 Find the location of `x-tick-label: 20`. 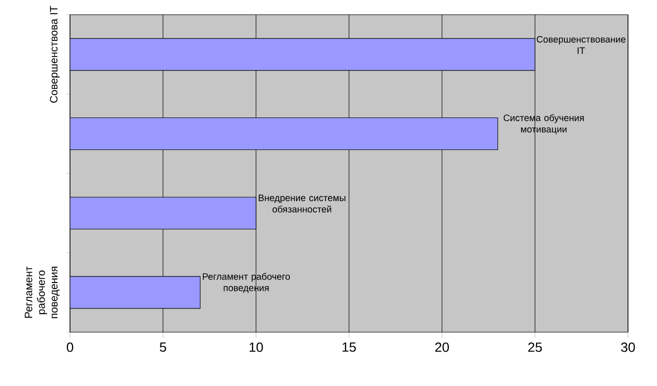

x-tick-label: 20 is located at coordinates (442, 347).